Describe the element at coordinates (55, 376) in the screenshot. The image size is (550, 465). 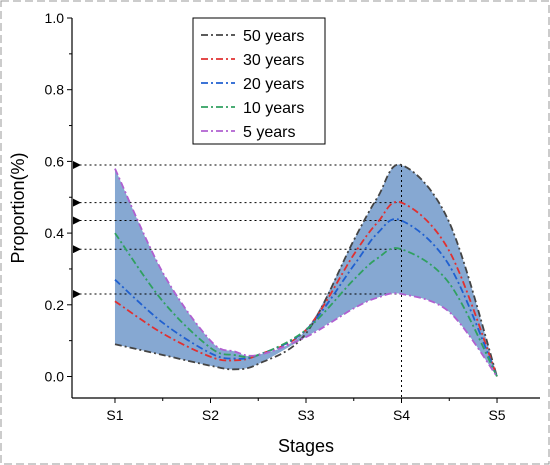
I see `y-tick-label-0: 0.0` at that location.